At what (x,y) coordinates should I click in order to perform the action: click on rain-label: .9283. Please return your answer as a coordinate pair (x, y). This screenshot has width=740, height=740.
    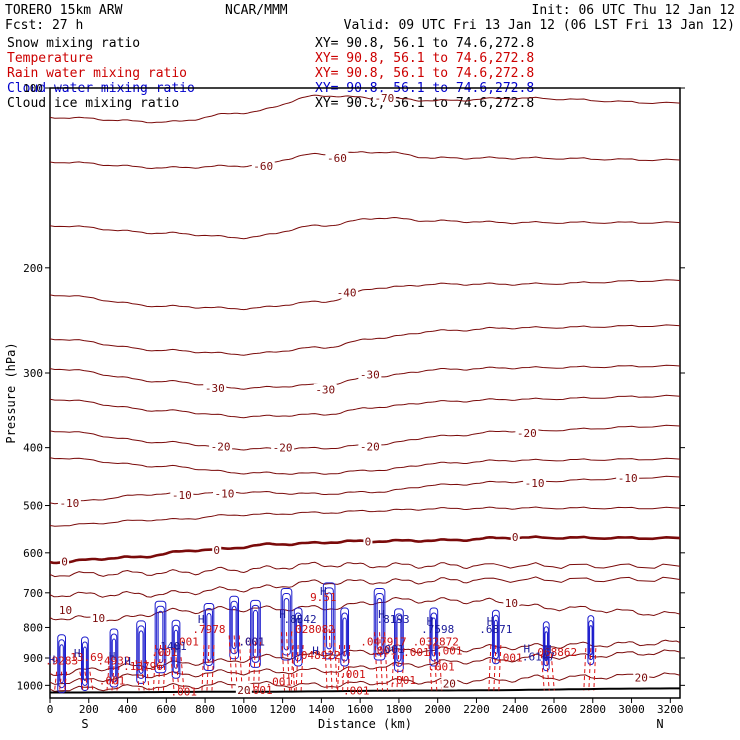
    Looking at the image, I should click on (61, 660).